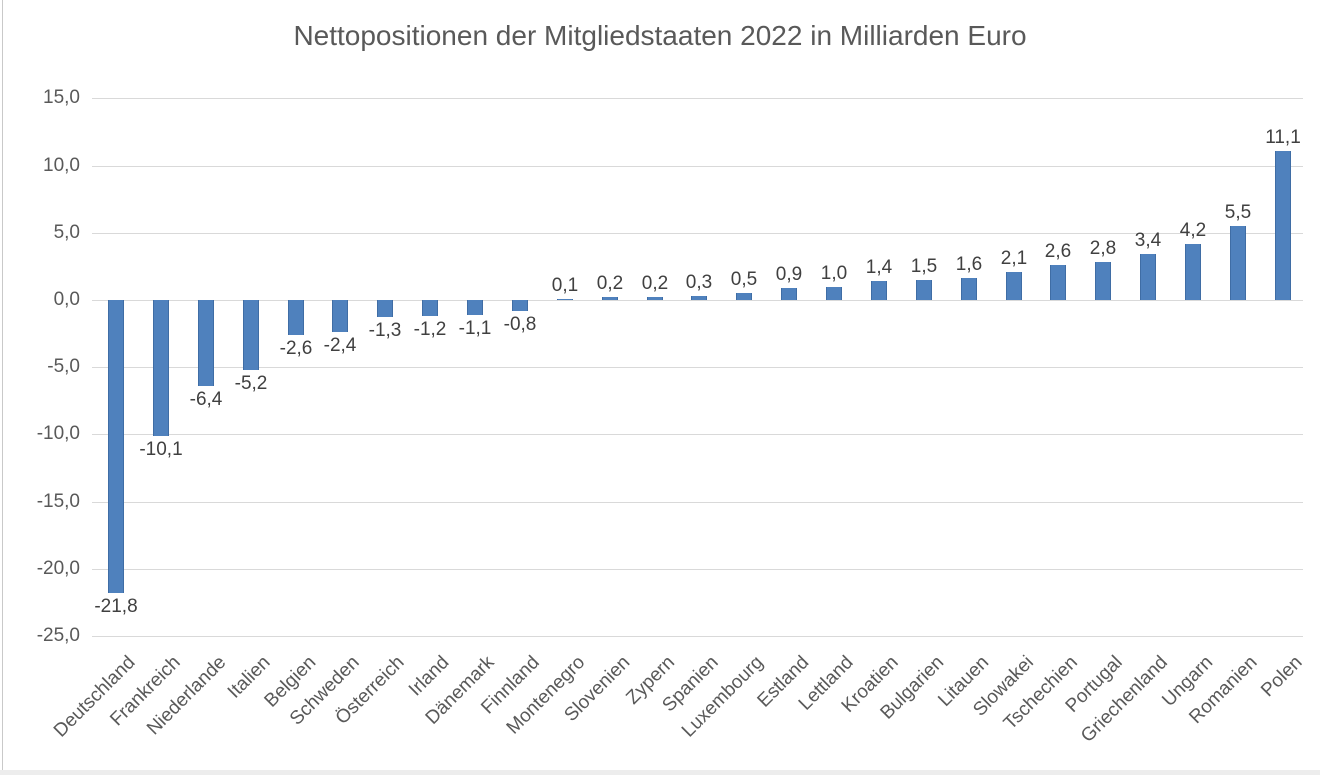 This screenshot has height=775, width=1320. I want to click on value-label: 0,5, so click(744, 279).